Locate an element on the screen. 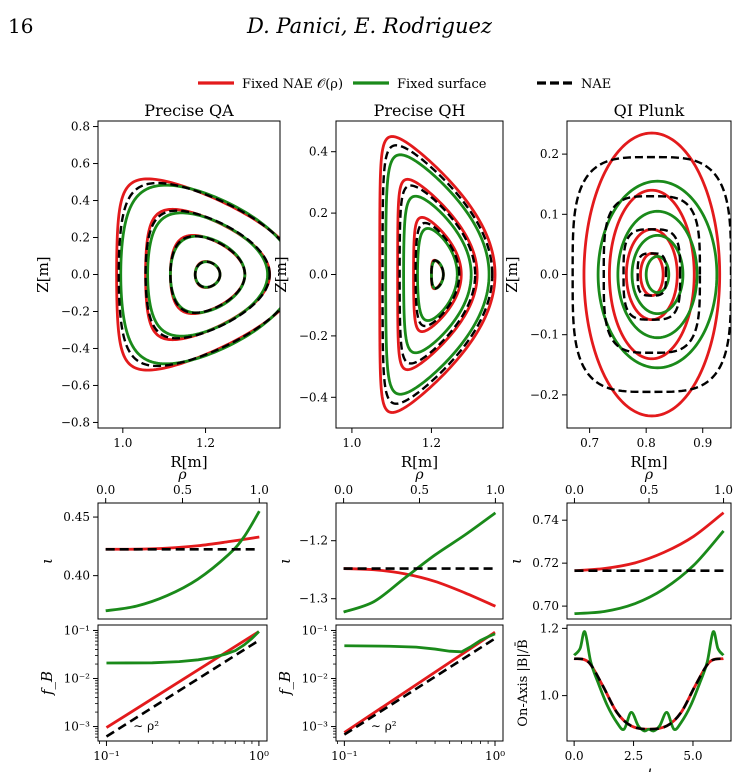 The height and width of the screenshot is (772, 739). y-tick-label: 0.8 is located at coordinates (80, 127).